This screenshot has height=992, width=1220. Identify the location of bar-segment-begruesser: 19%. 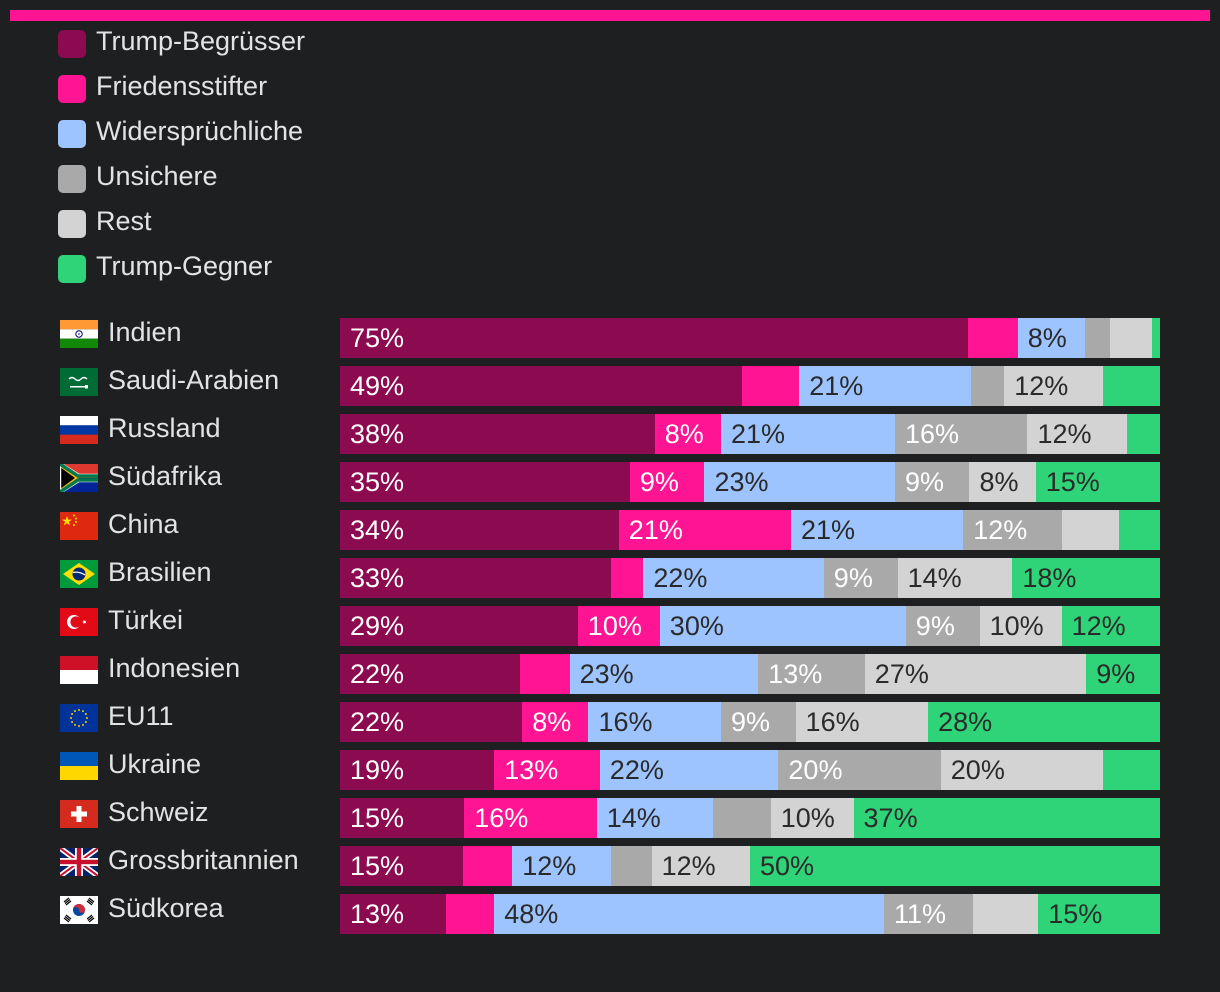
(417, 770).